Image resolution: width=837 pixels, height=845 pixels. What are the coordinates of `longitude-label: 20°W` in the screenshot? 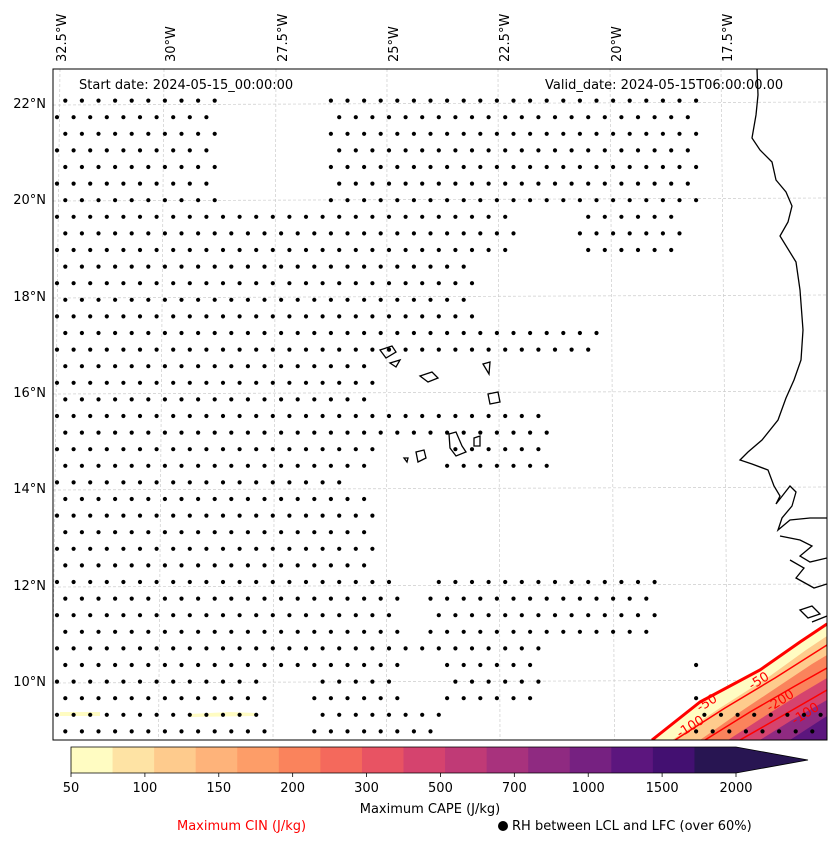 It's located at (617, 44).